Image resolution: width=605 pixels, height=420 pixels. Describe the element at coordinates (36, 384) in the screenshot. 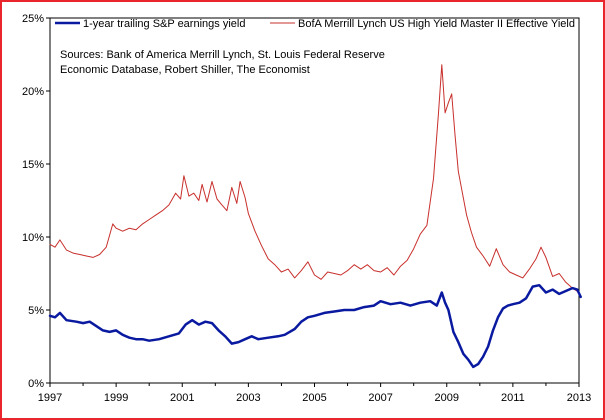

I see `y-tick-label: 0%` at that location.